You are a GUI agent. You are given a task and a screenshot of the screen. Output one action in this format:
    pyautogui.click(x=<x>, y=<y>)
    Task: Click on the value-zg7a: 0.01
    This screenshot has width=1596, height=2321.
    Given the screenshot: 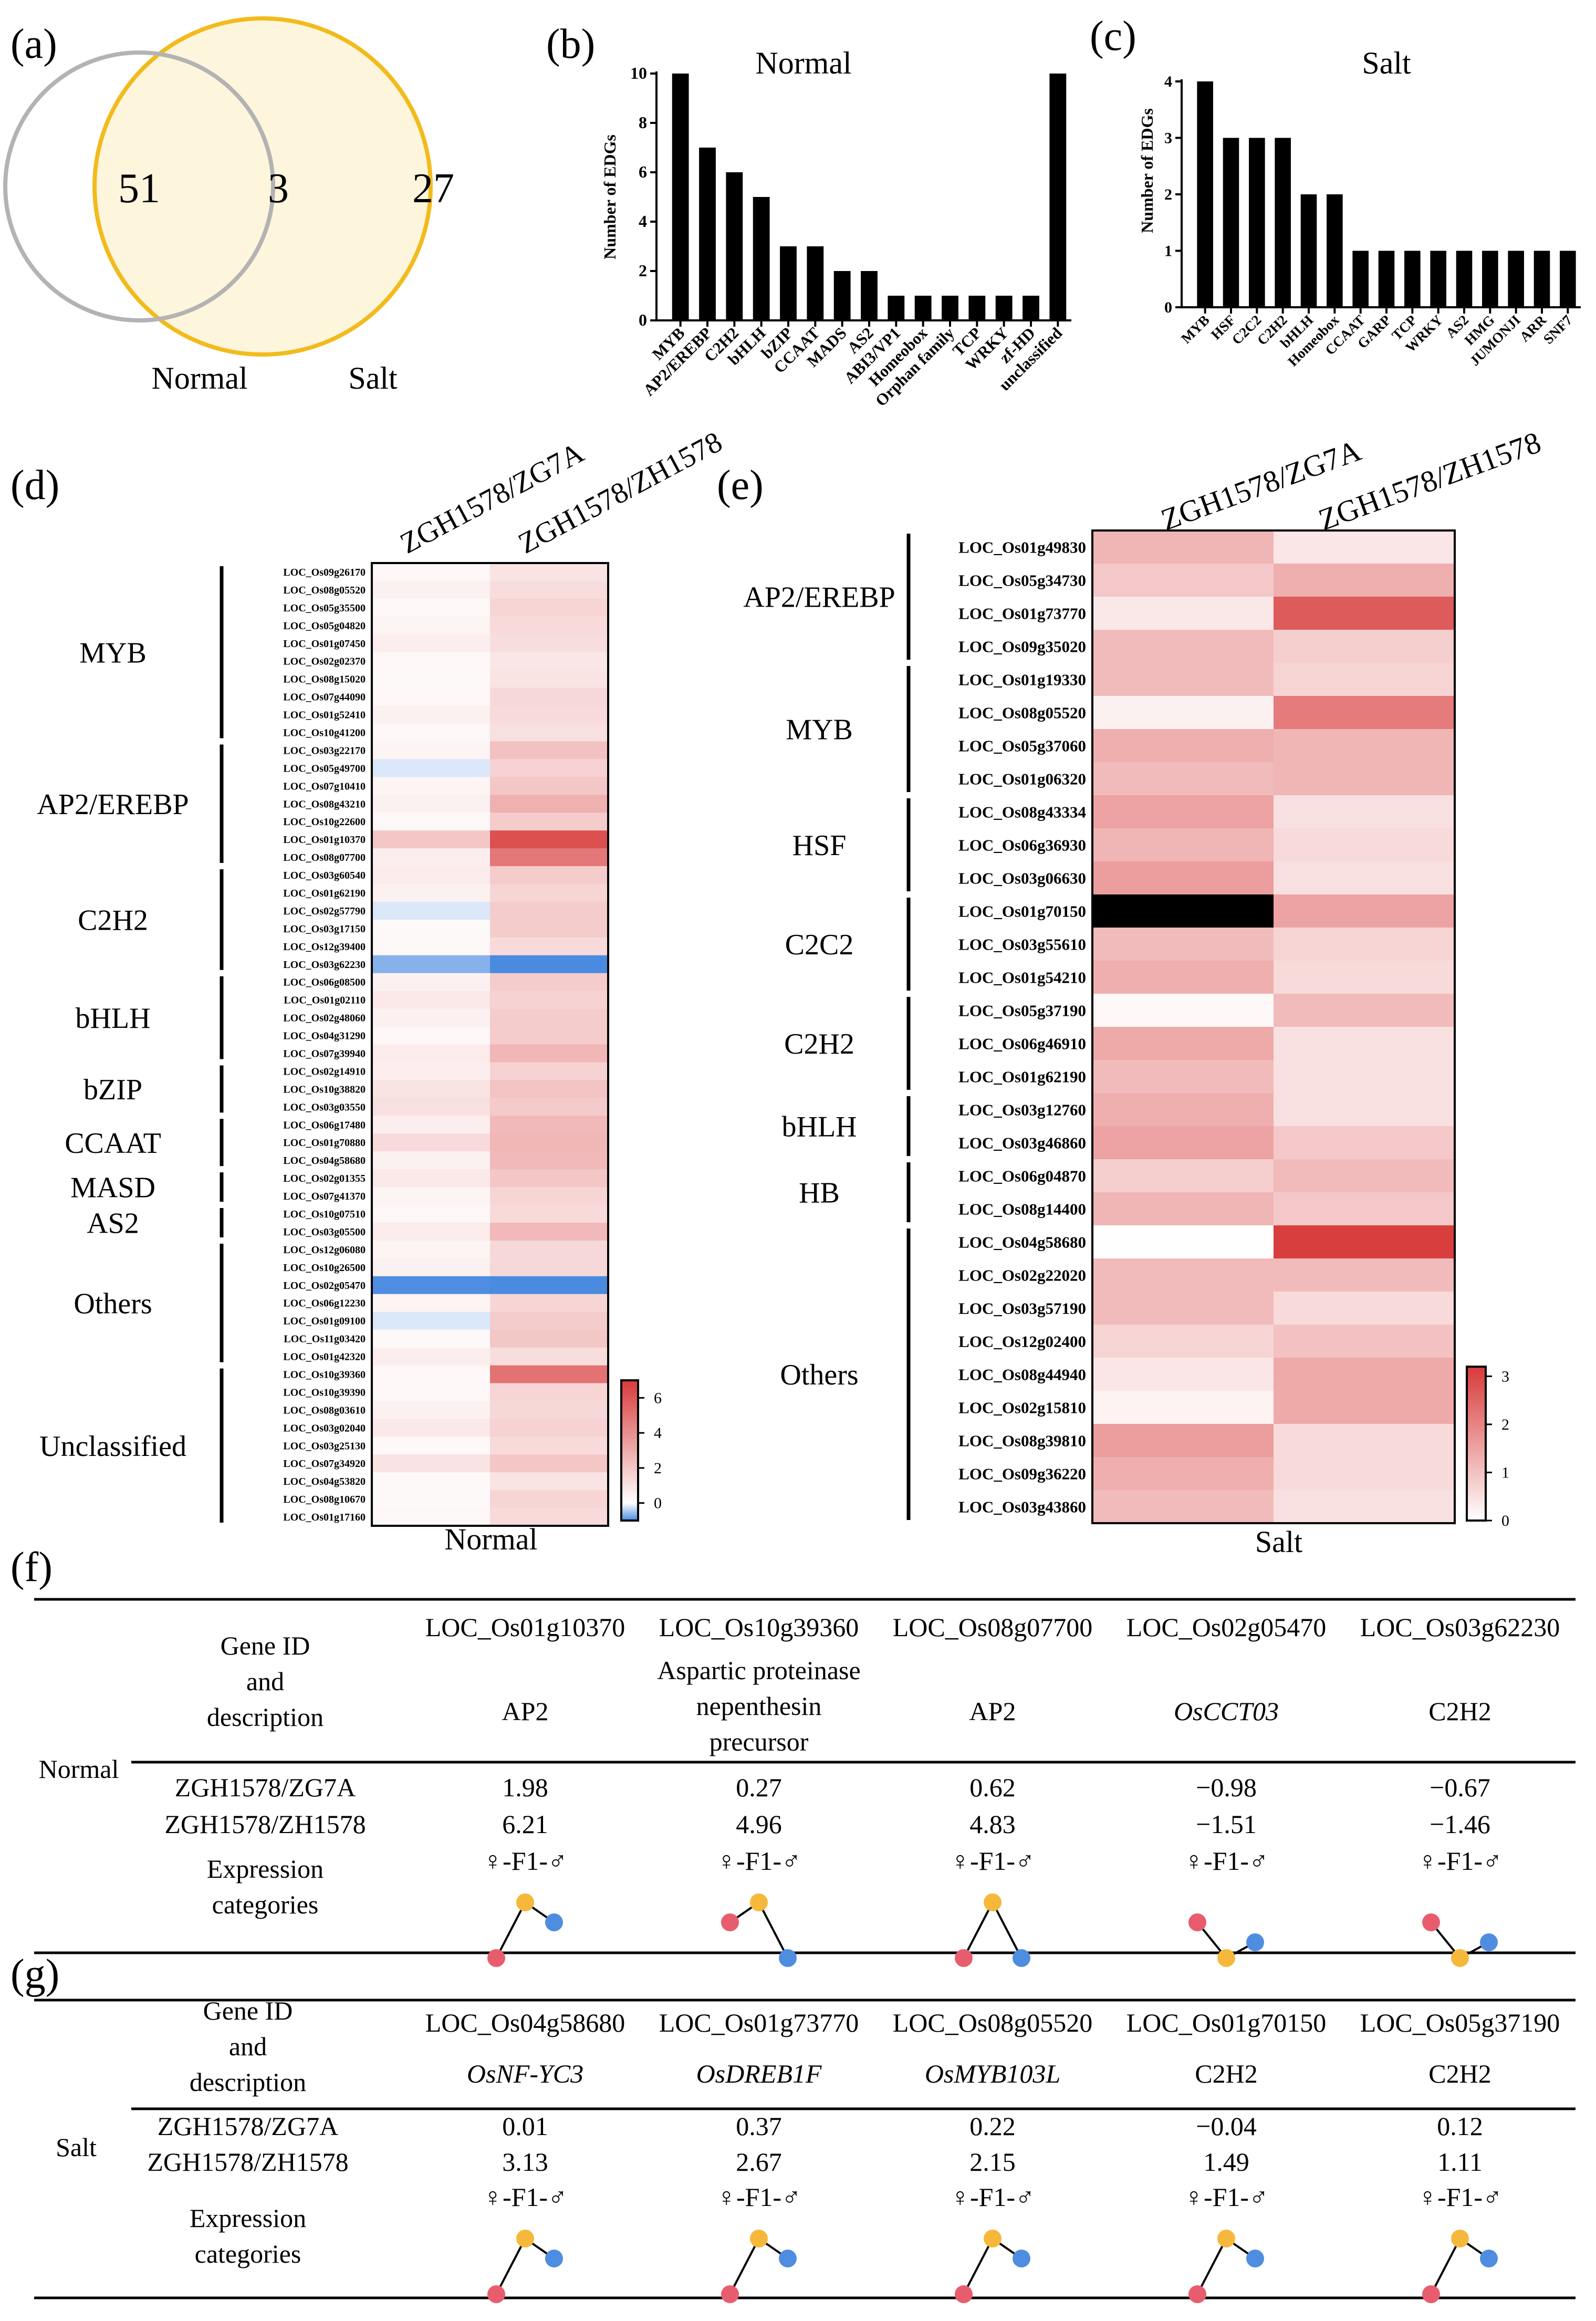 What is the action you would take?
    pyautogui.click(x=525, y=2126)
    